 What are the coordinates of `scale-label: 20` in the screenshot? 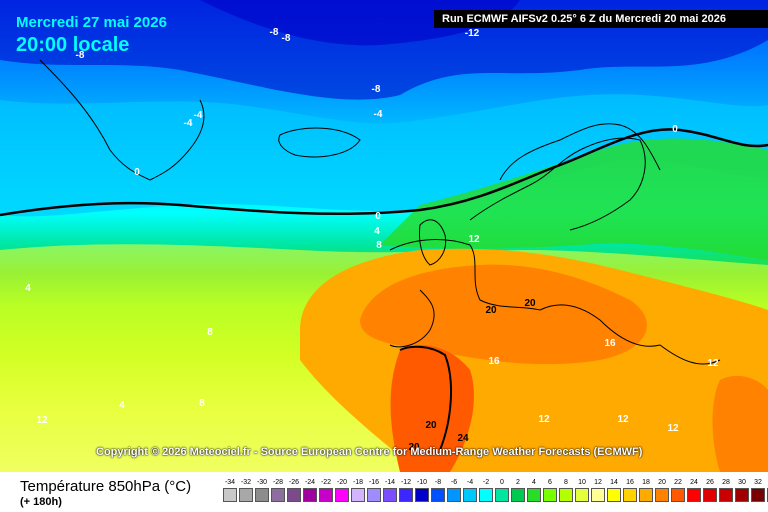 It's located at (662, 482).